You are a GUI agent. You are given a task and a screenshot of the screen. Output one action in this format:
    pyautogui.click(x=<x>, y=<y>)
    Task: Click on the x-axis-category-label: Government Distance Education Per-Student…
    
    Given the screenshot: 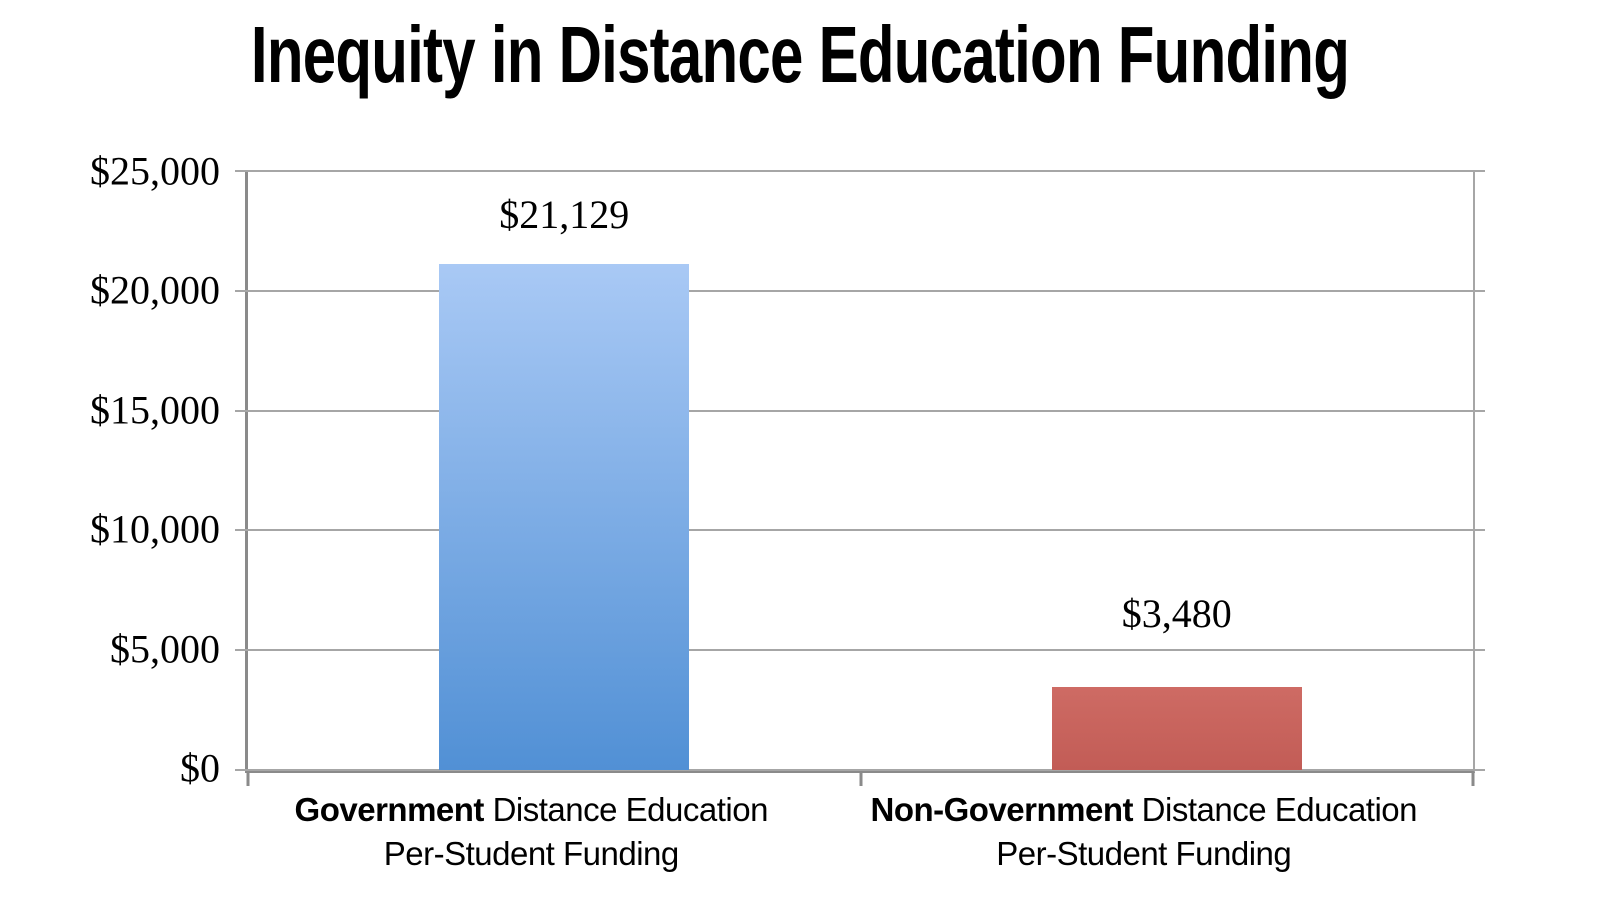 What is the action you would take?
    pyautogui.click(x=531, y=832)
    